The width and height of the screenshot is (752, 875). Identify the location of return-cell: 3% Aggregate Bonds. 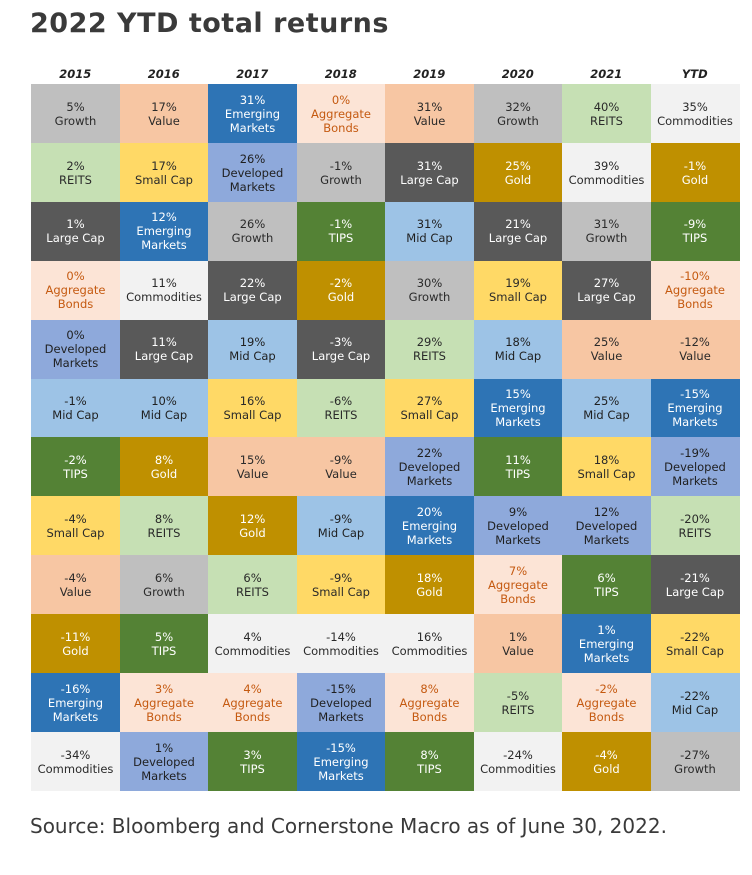
(164, 703).